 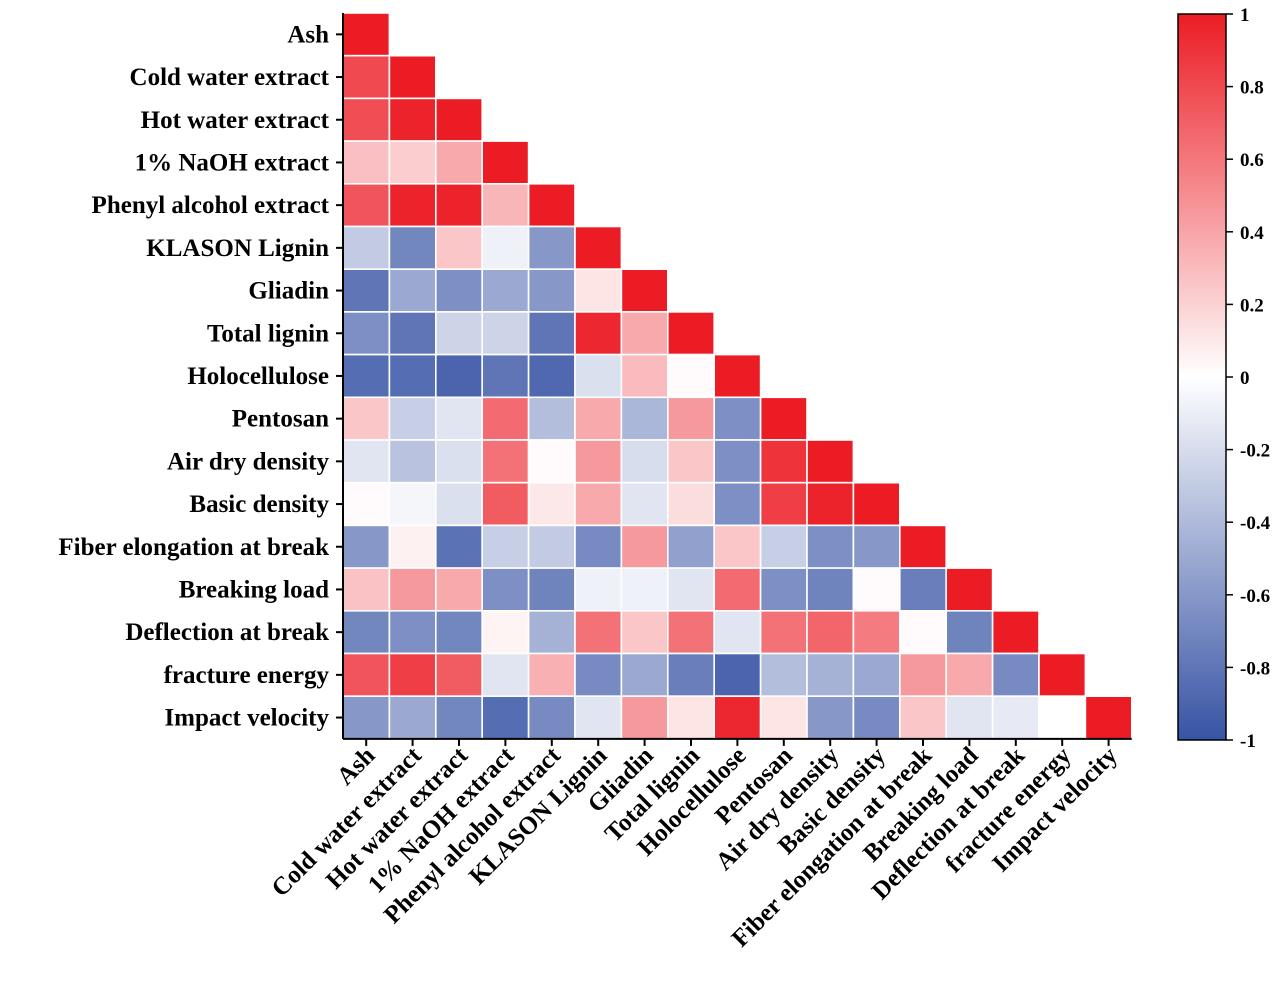 What do you see at coordinates (308, 34) in the screenshot?
I see `row-label: Ash` at bounding box center [308, 34].